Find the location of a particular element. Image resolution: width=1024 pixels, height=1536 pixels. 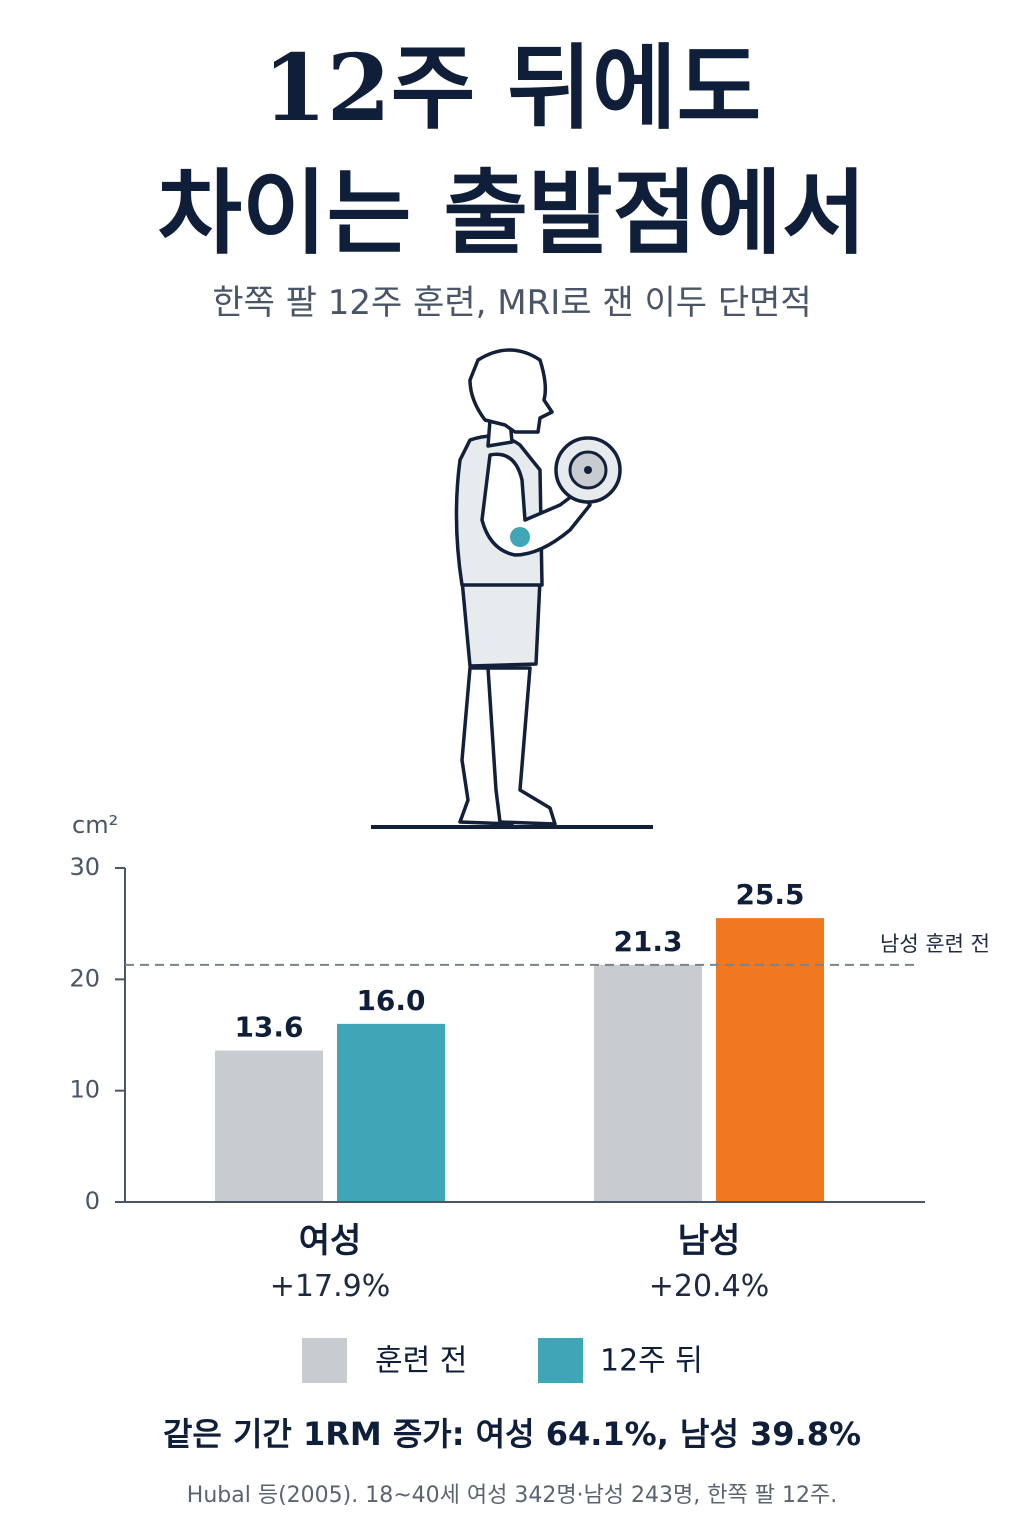

y-unit: cm² is located at coordinates (95, 825).